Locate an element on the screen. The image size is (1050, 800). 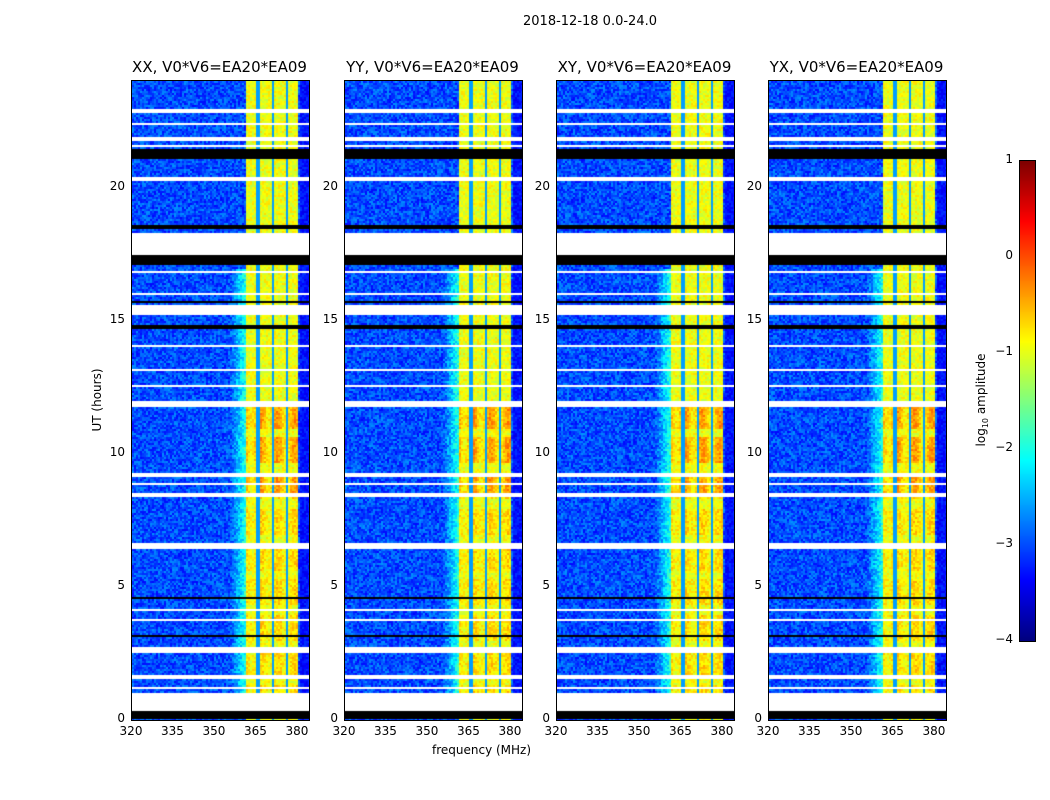
panel-title: XX, V0*V6=EA20*EA09 is located at coordinates (219, 67).